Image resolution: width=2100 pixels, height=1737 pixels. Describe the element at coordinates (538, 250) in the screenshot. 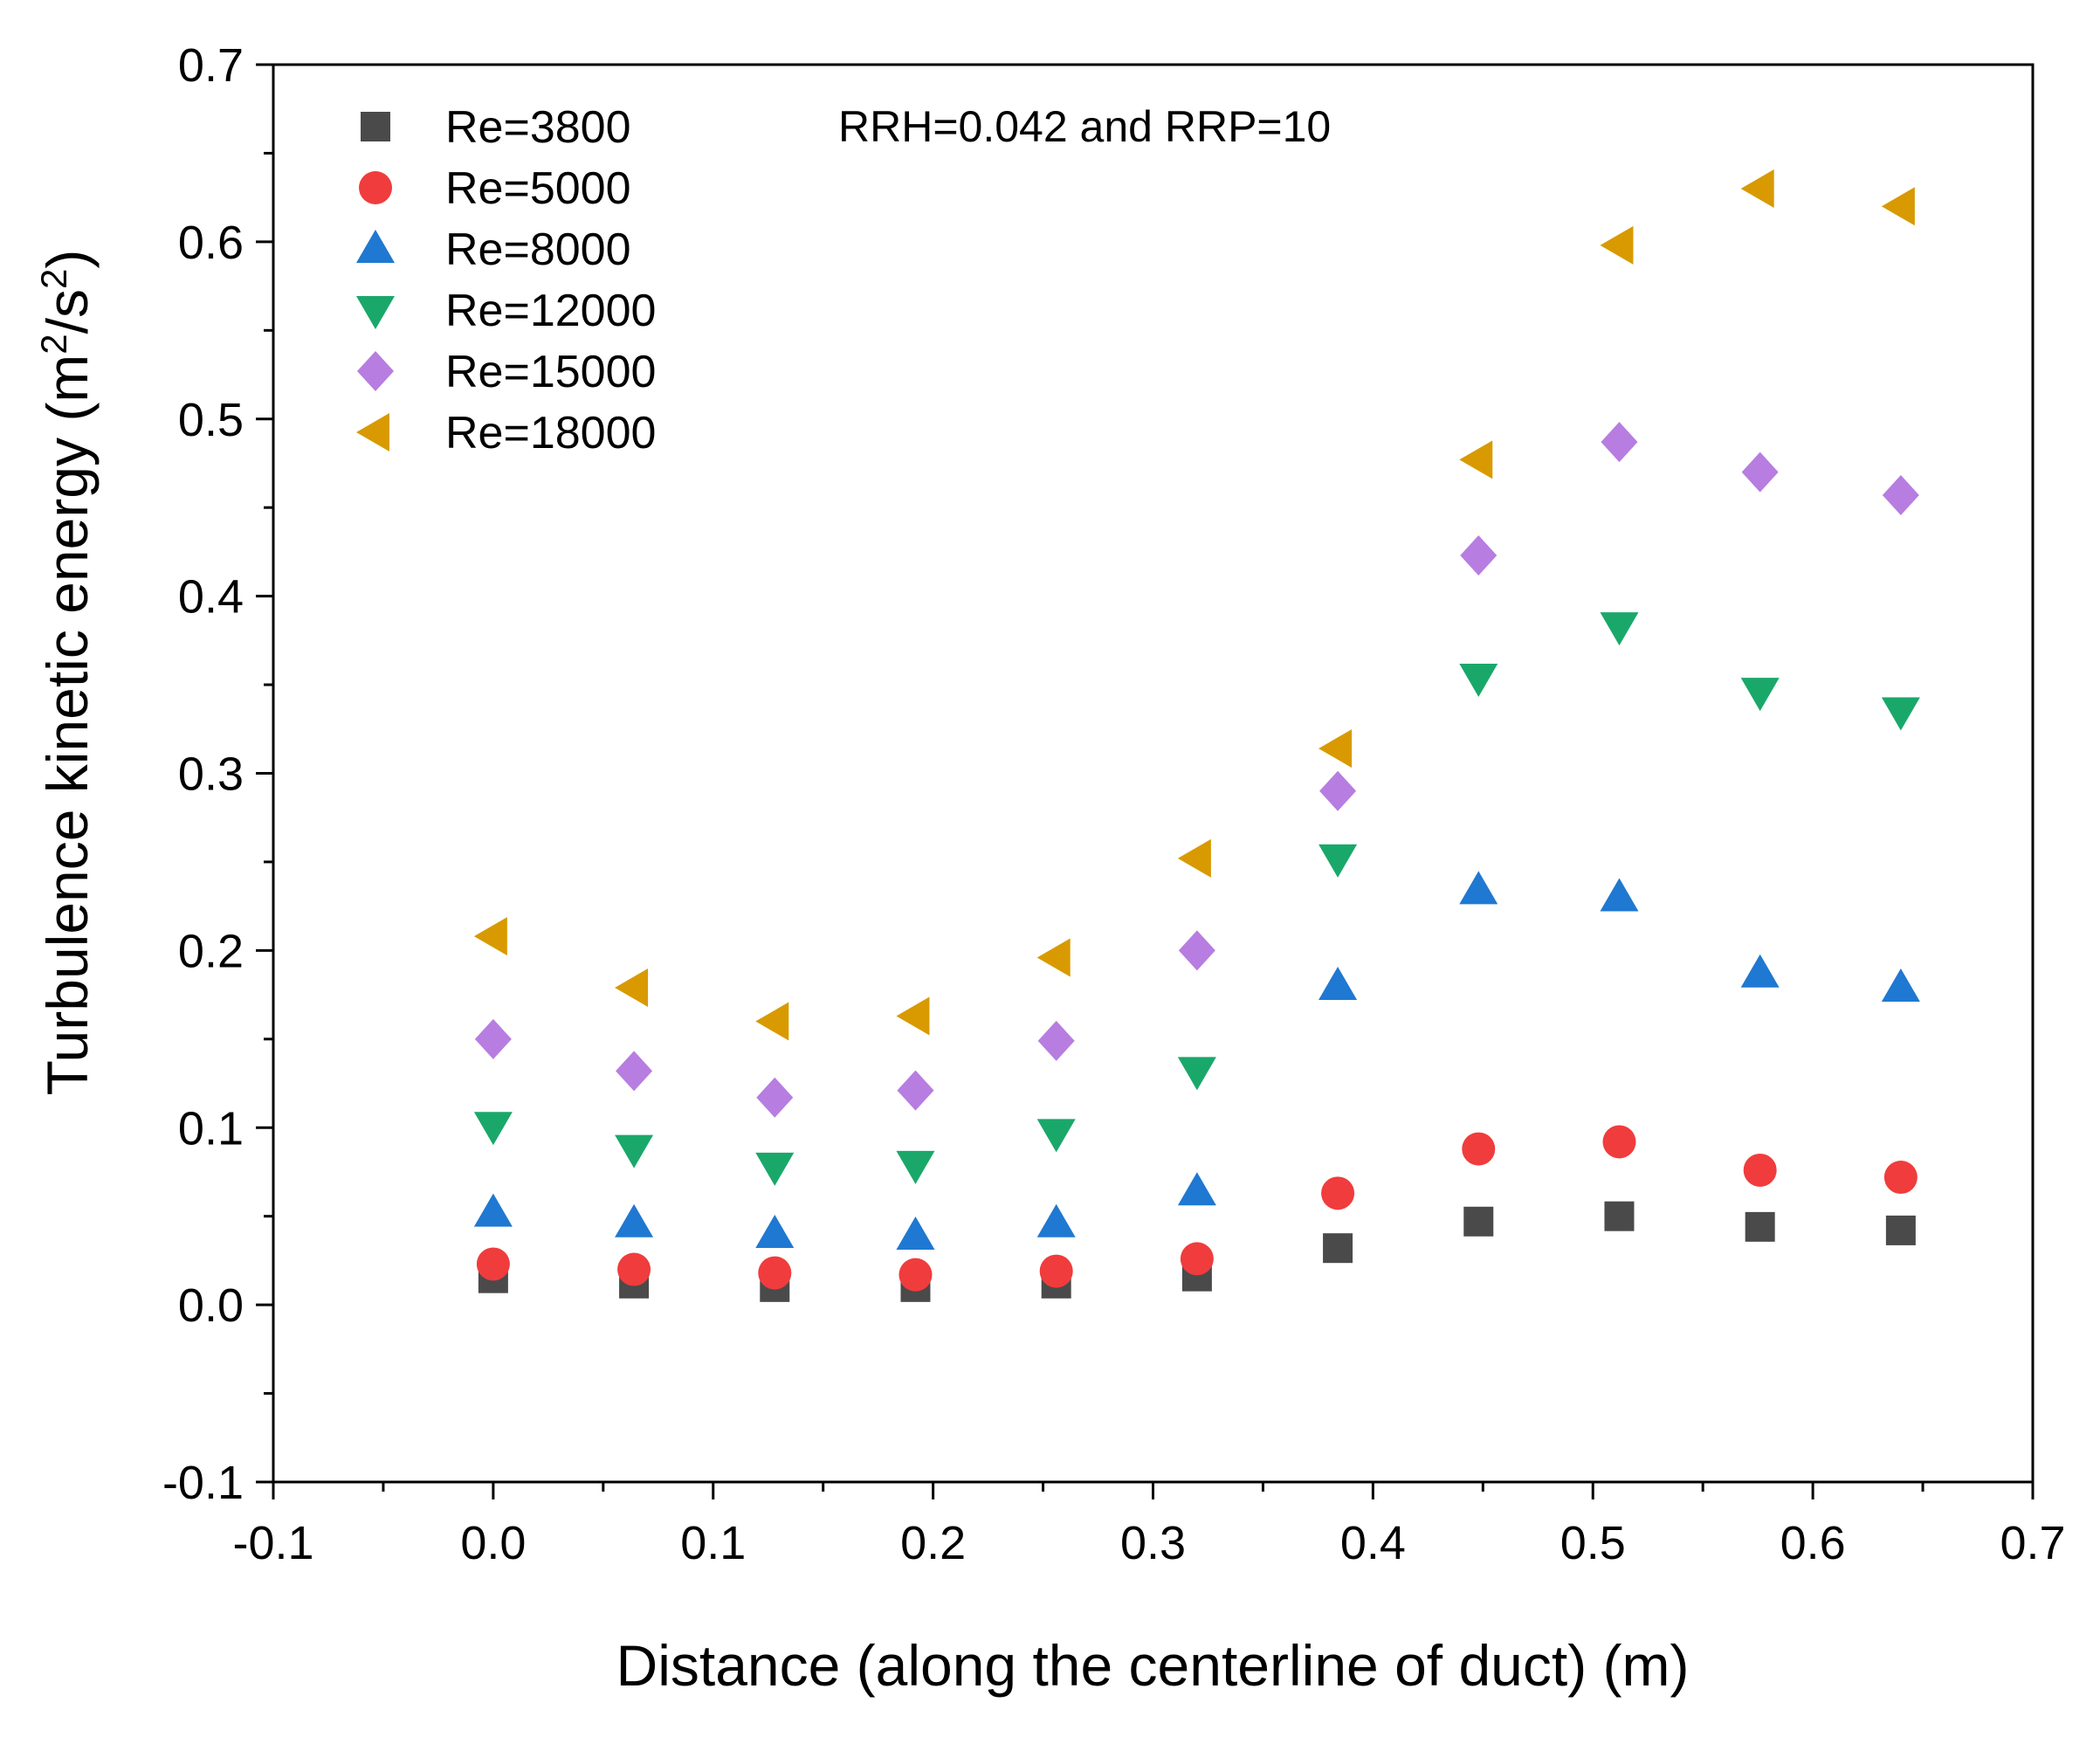

I see `legend-label: Re=8000` at that location.